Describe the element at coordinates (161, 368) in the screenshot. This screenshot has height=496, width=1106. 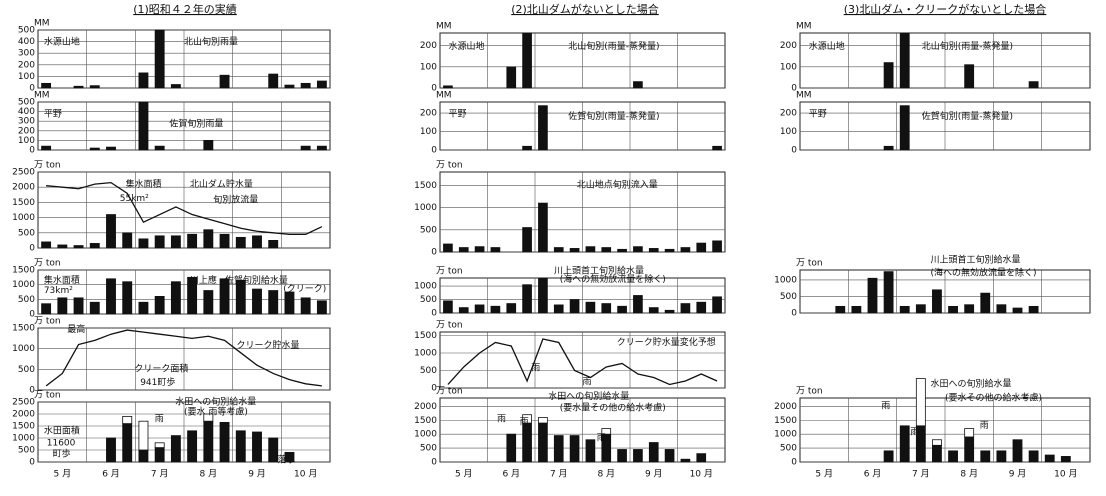
I see `annotation: クリーク面積` at that location.